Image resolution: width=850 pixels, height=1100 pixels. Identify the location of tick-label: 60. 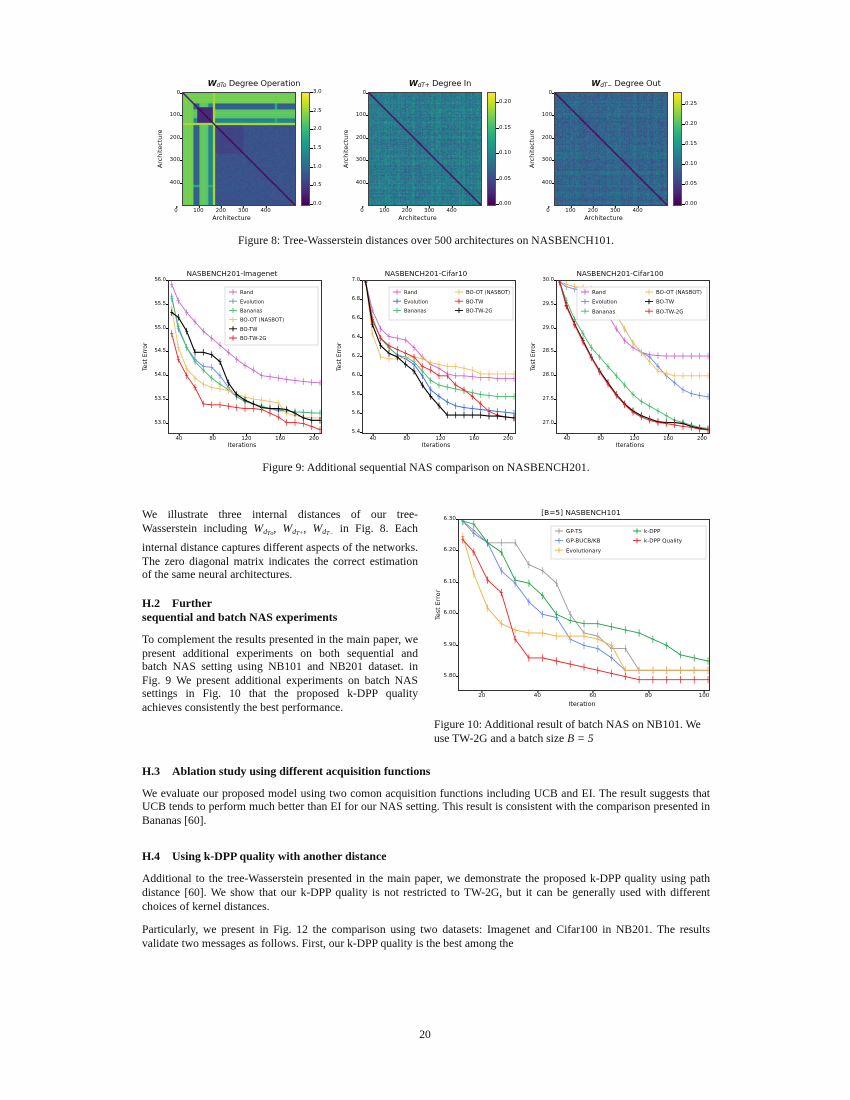
(593, 695).